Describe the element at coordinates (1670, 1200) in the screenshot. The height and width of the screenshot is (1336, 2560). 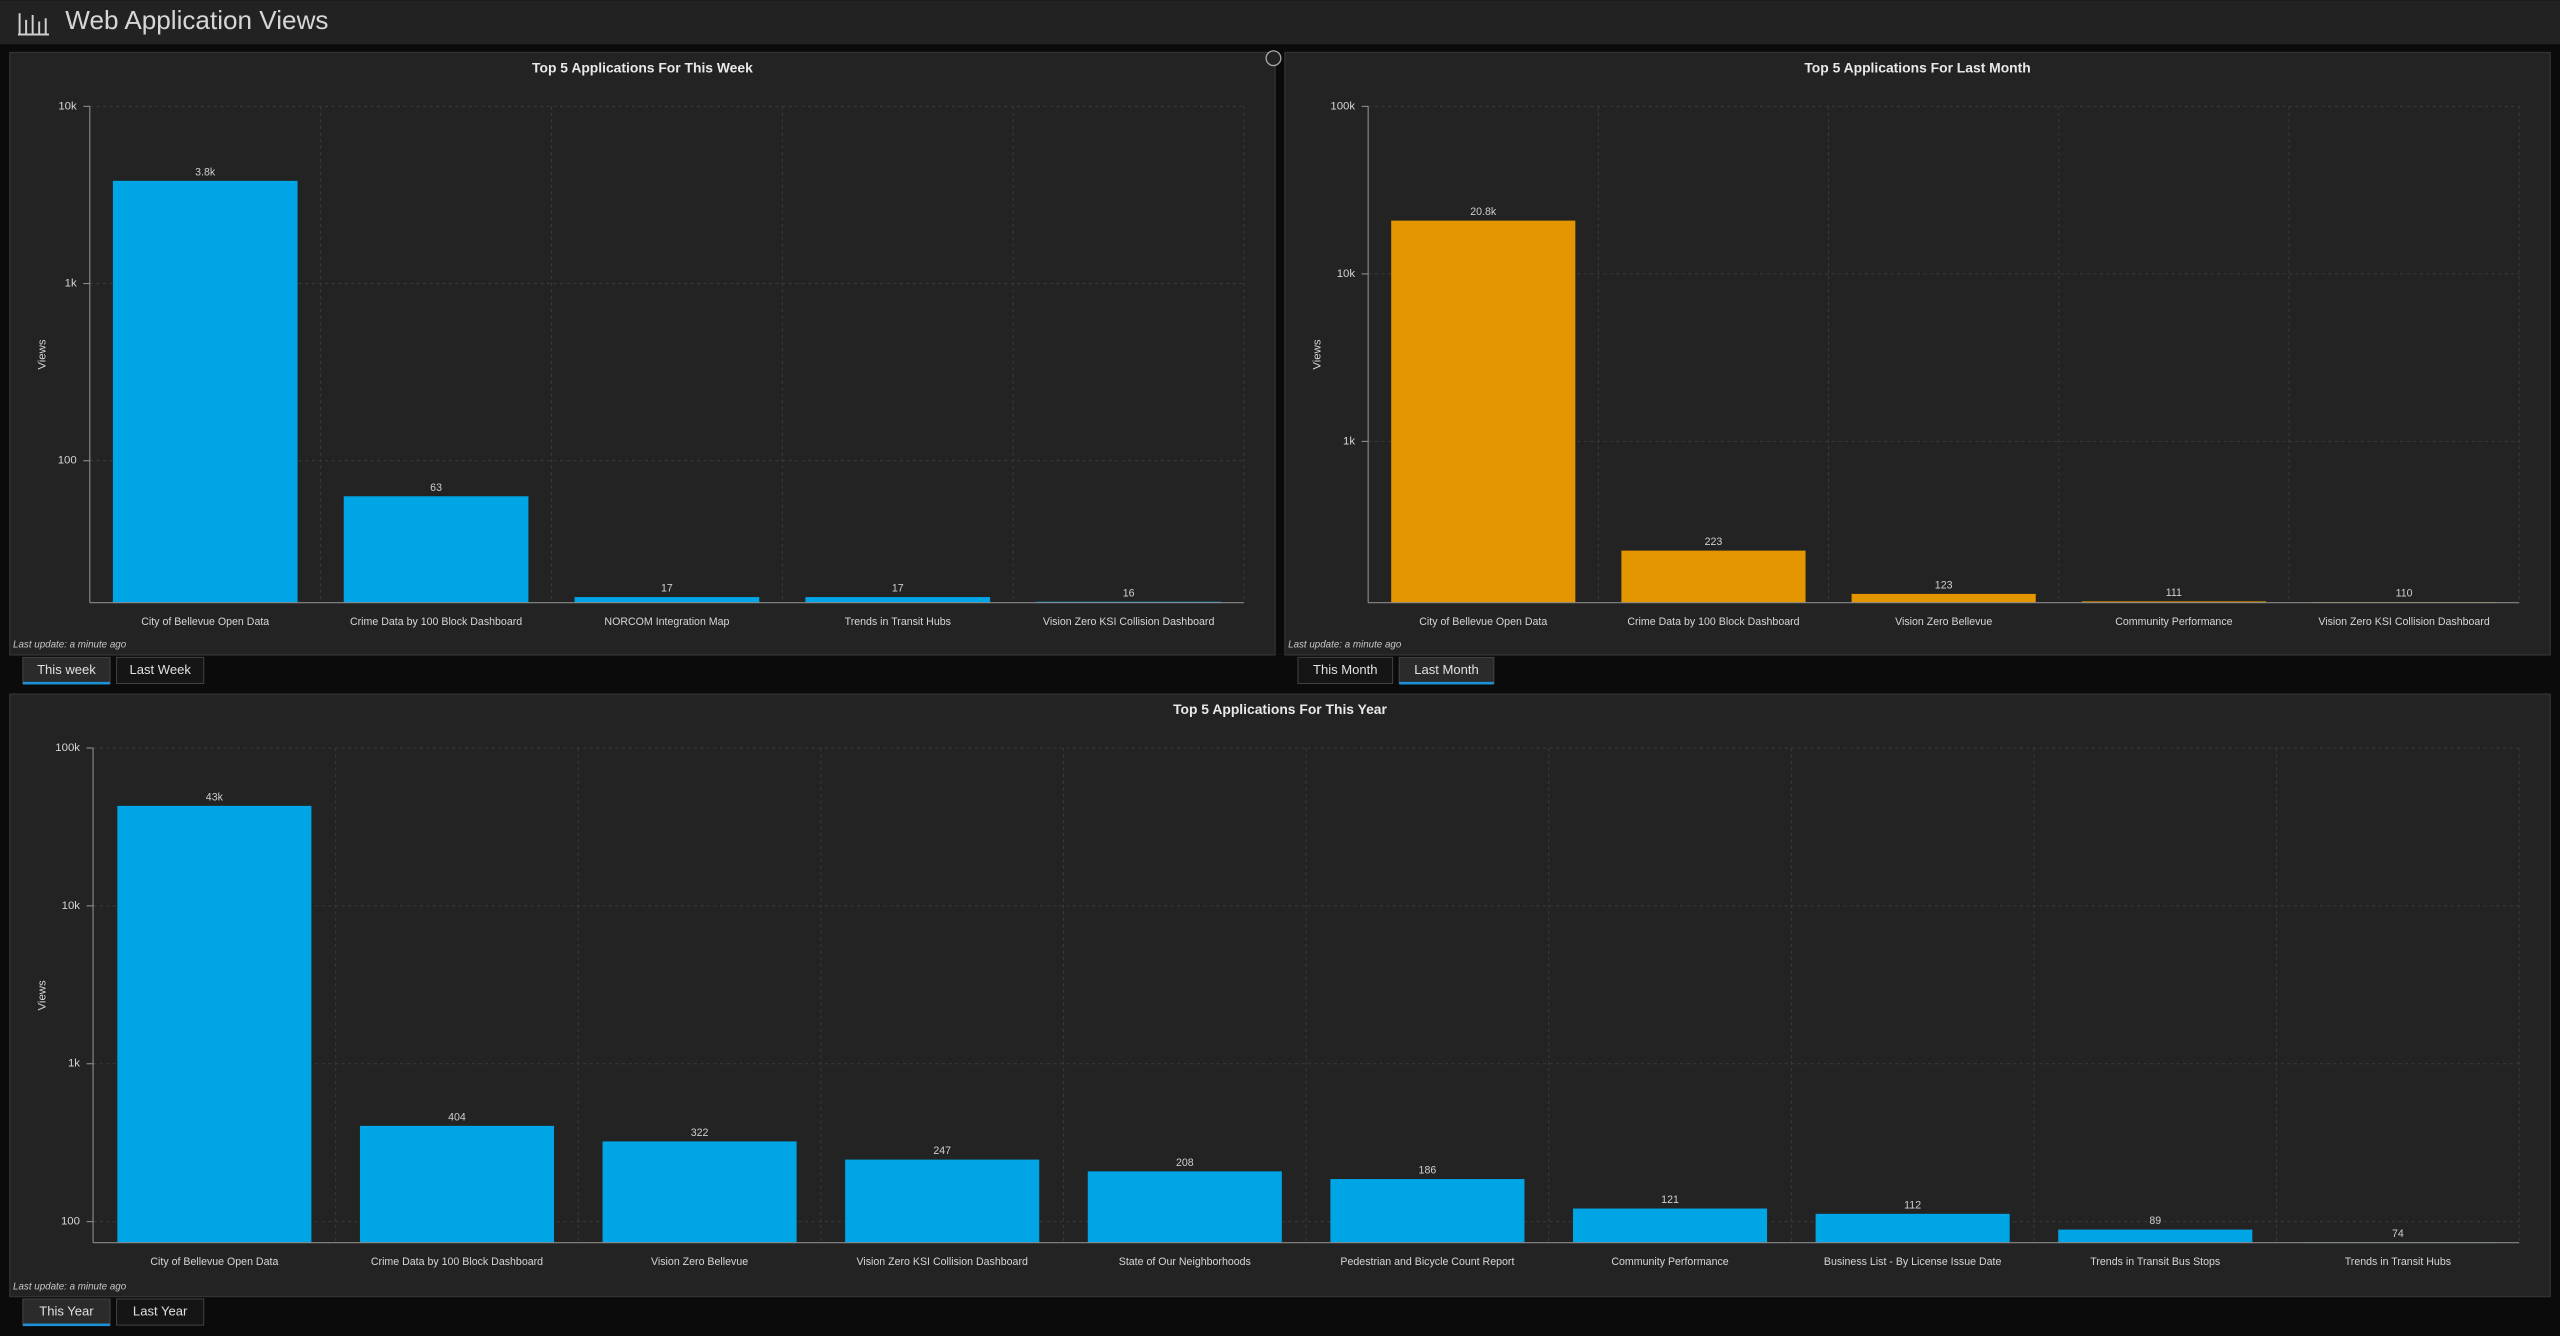
I see `value-label: 121` at that location.